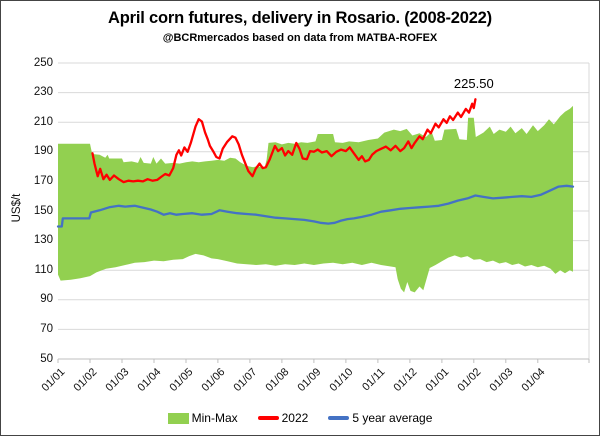 Image resolution: width=600 pixels, height=436 pixels. Describe the element at coordinates (284, 141) in the screenshot. I see `series-2022` at that location.